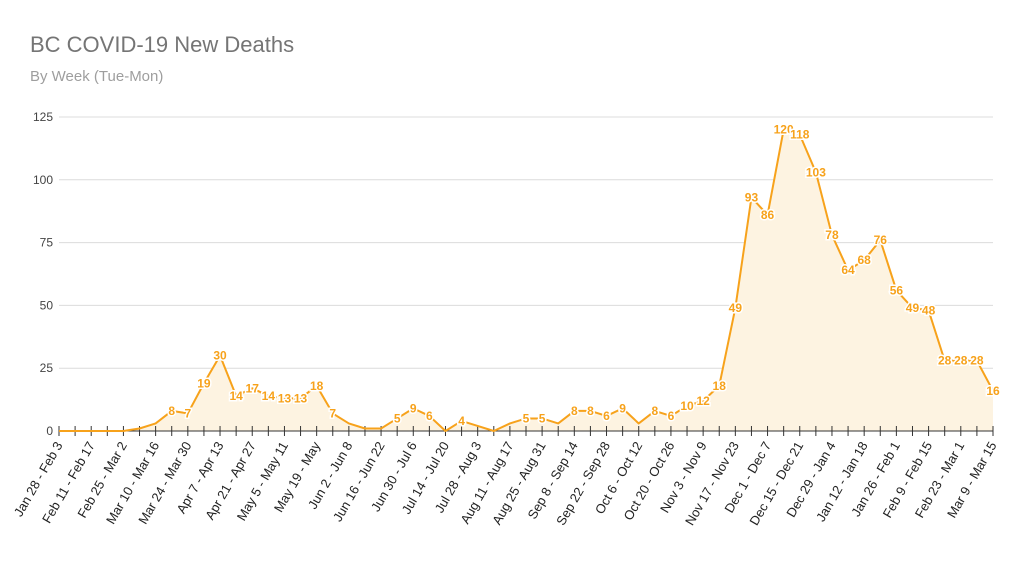 The image size is (1023, 587). Describe the element at coordinates (800, 135) in the screenshot. I see `data-label: 118` at that location.